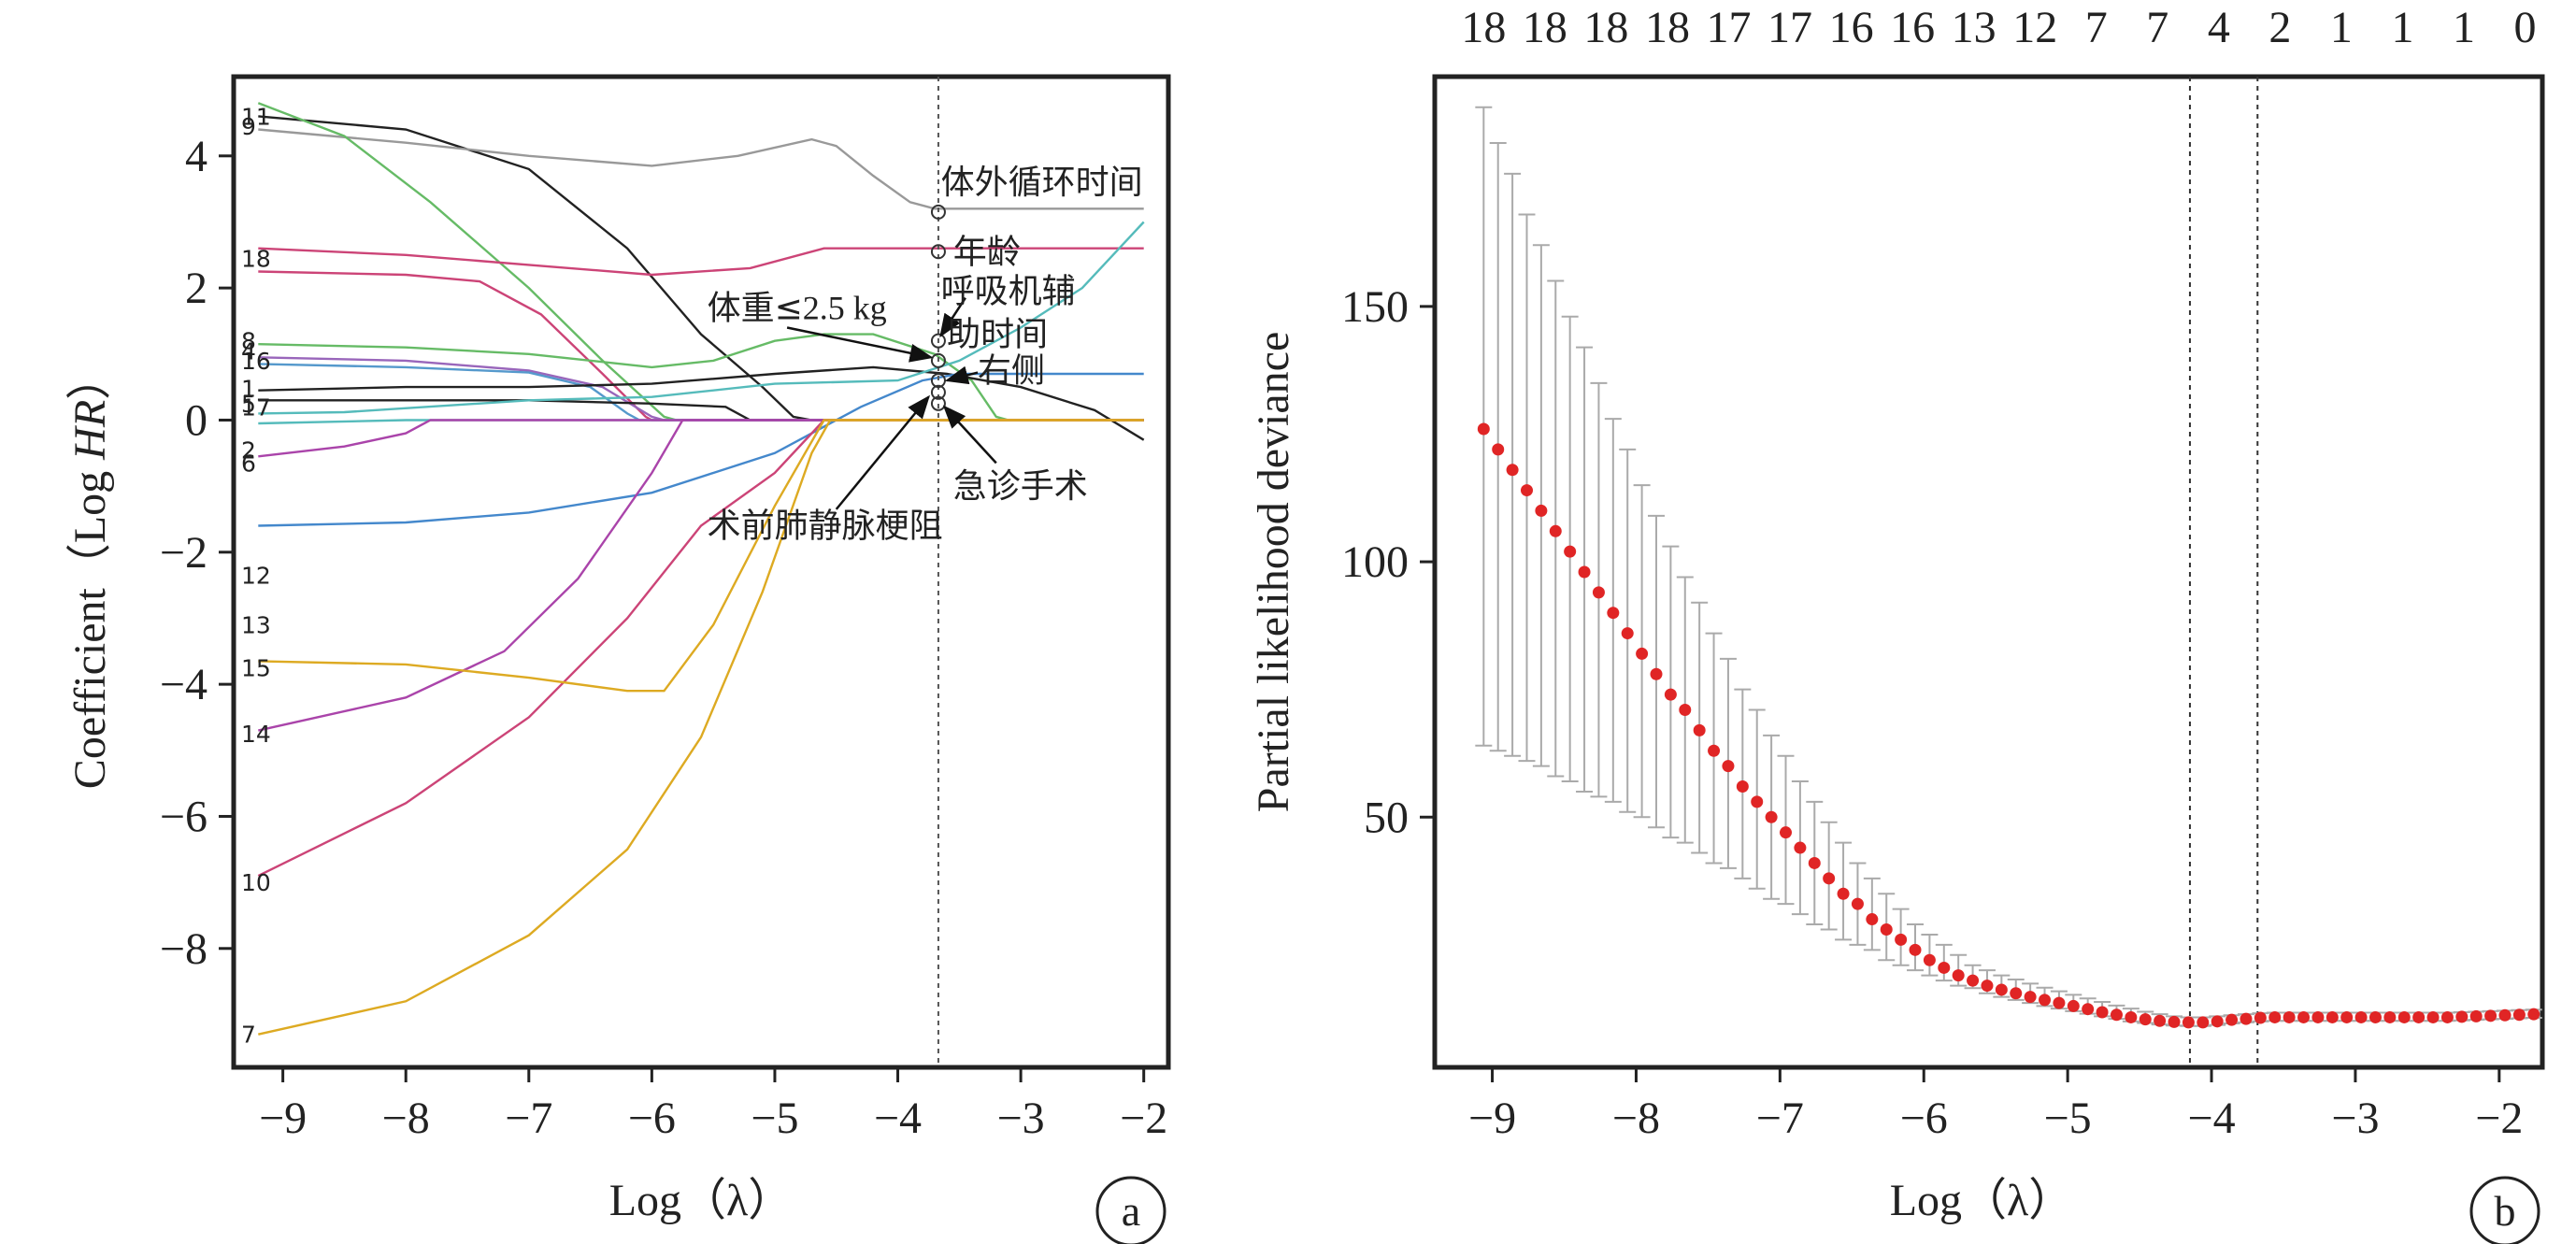 The width and height of the screenshot is (2576, 1244). Describe the element at coordinates (528, 1119) in the screenshot. I see `x-tick-label: −7` at that location.